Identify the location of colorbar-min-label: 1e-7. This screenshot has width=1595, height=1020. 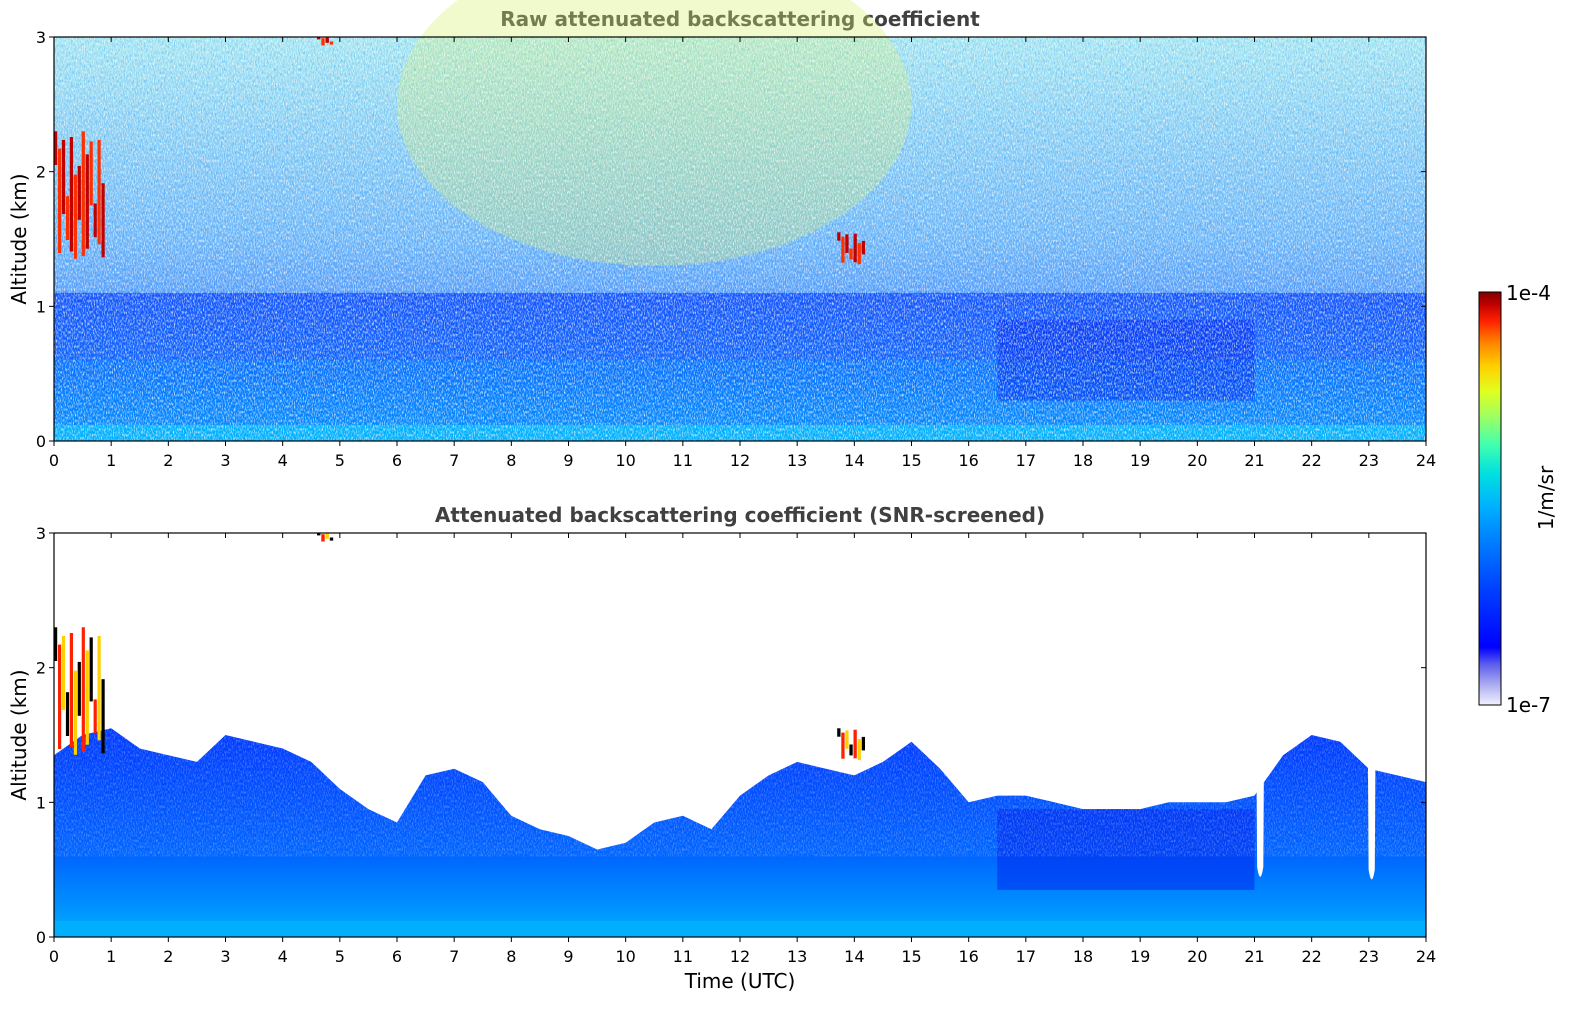
(1528, 705).